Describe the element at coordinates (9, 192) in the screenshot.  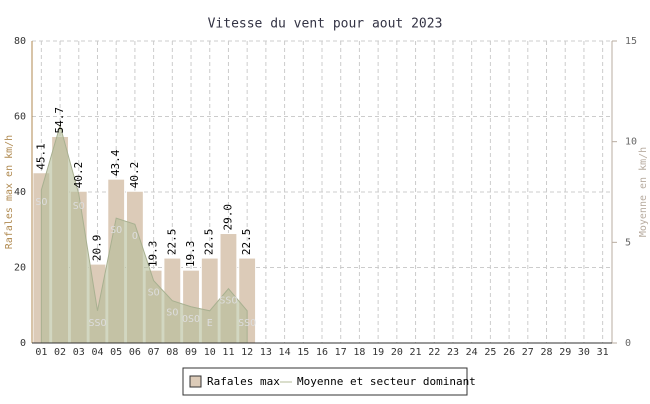
I see `y-axis-label: Rafales max en km/h` at that location.